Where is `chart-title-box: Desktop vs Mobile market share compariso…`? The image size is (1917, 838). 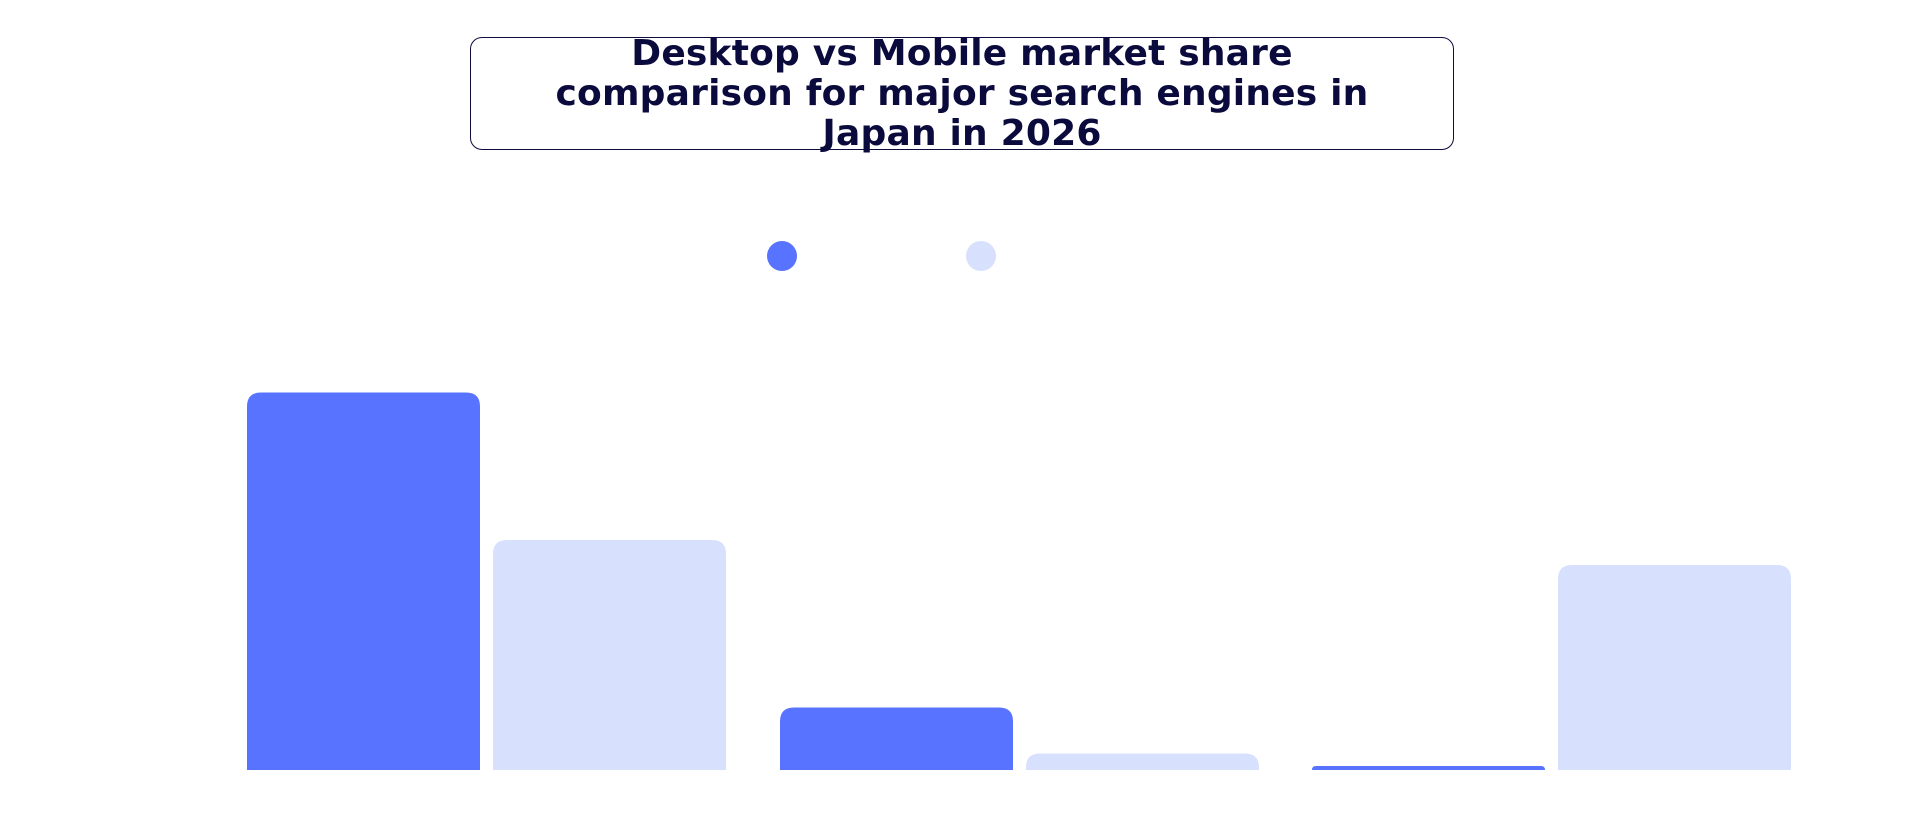
chart-title-box: Desktop vs Mobile market share compariso… is located at coordinates (962, 93).